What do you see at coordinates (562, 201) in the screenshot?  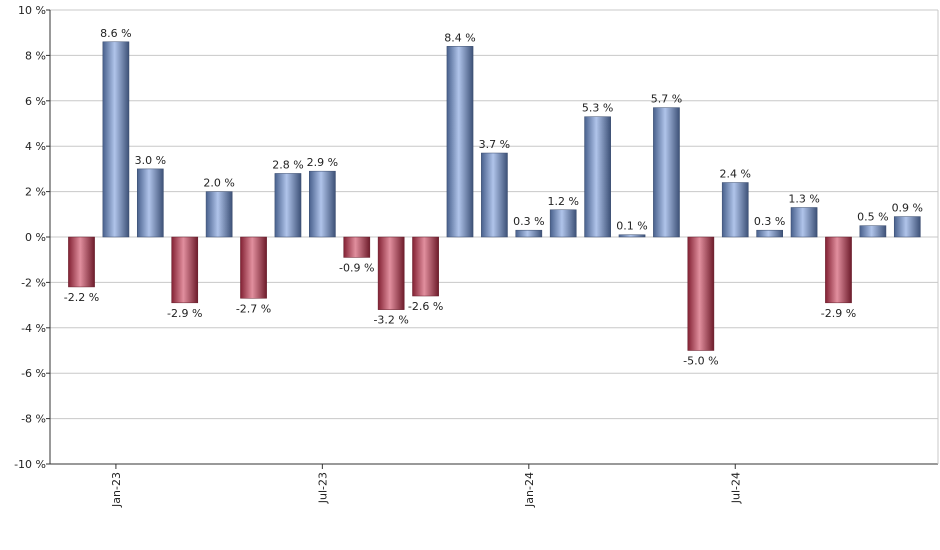 I see `value-label: 1.2 %` at bounding box center [562, 201].